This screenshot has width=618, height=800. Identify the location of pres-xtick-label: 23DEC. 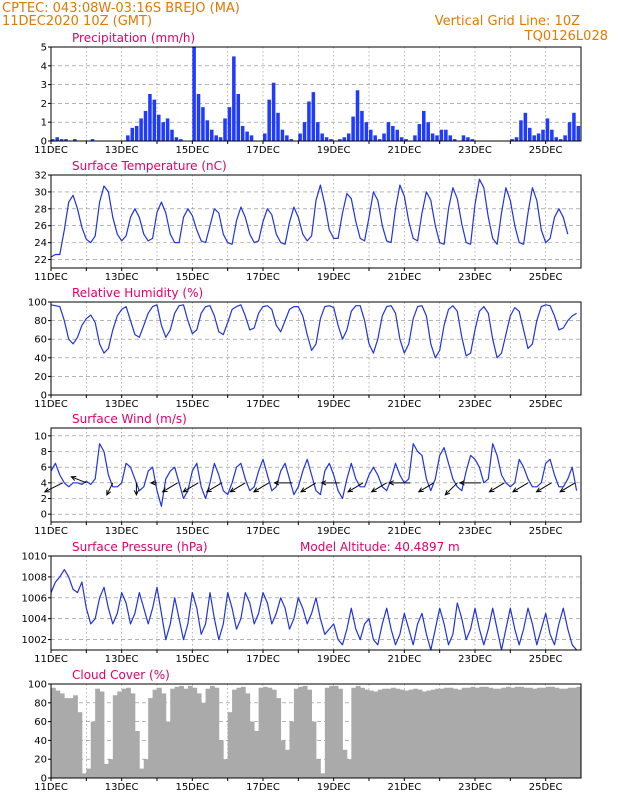
(475, 659).